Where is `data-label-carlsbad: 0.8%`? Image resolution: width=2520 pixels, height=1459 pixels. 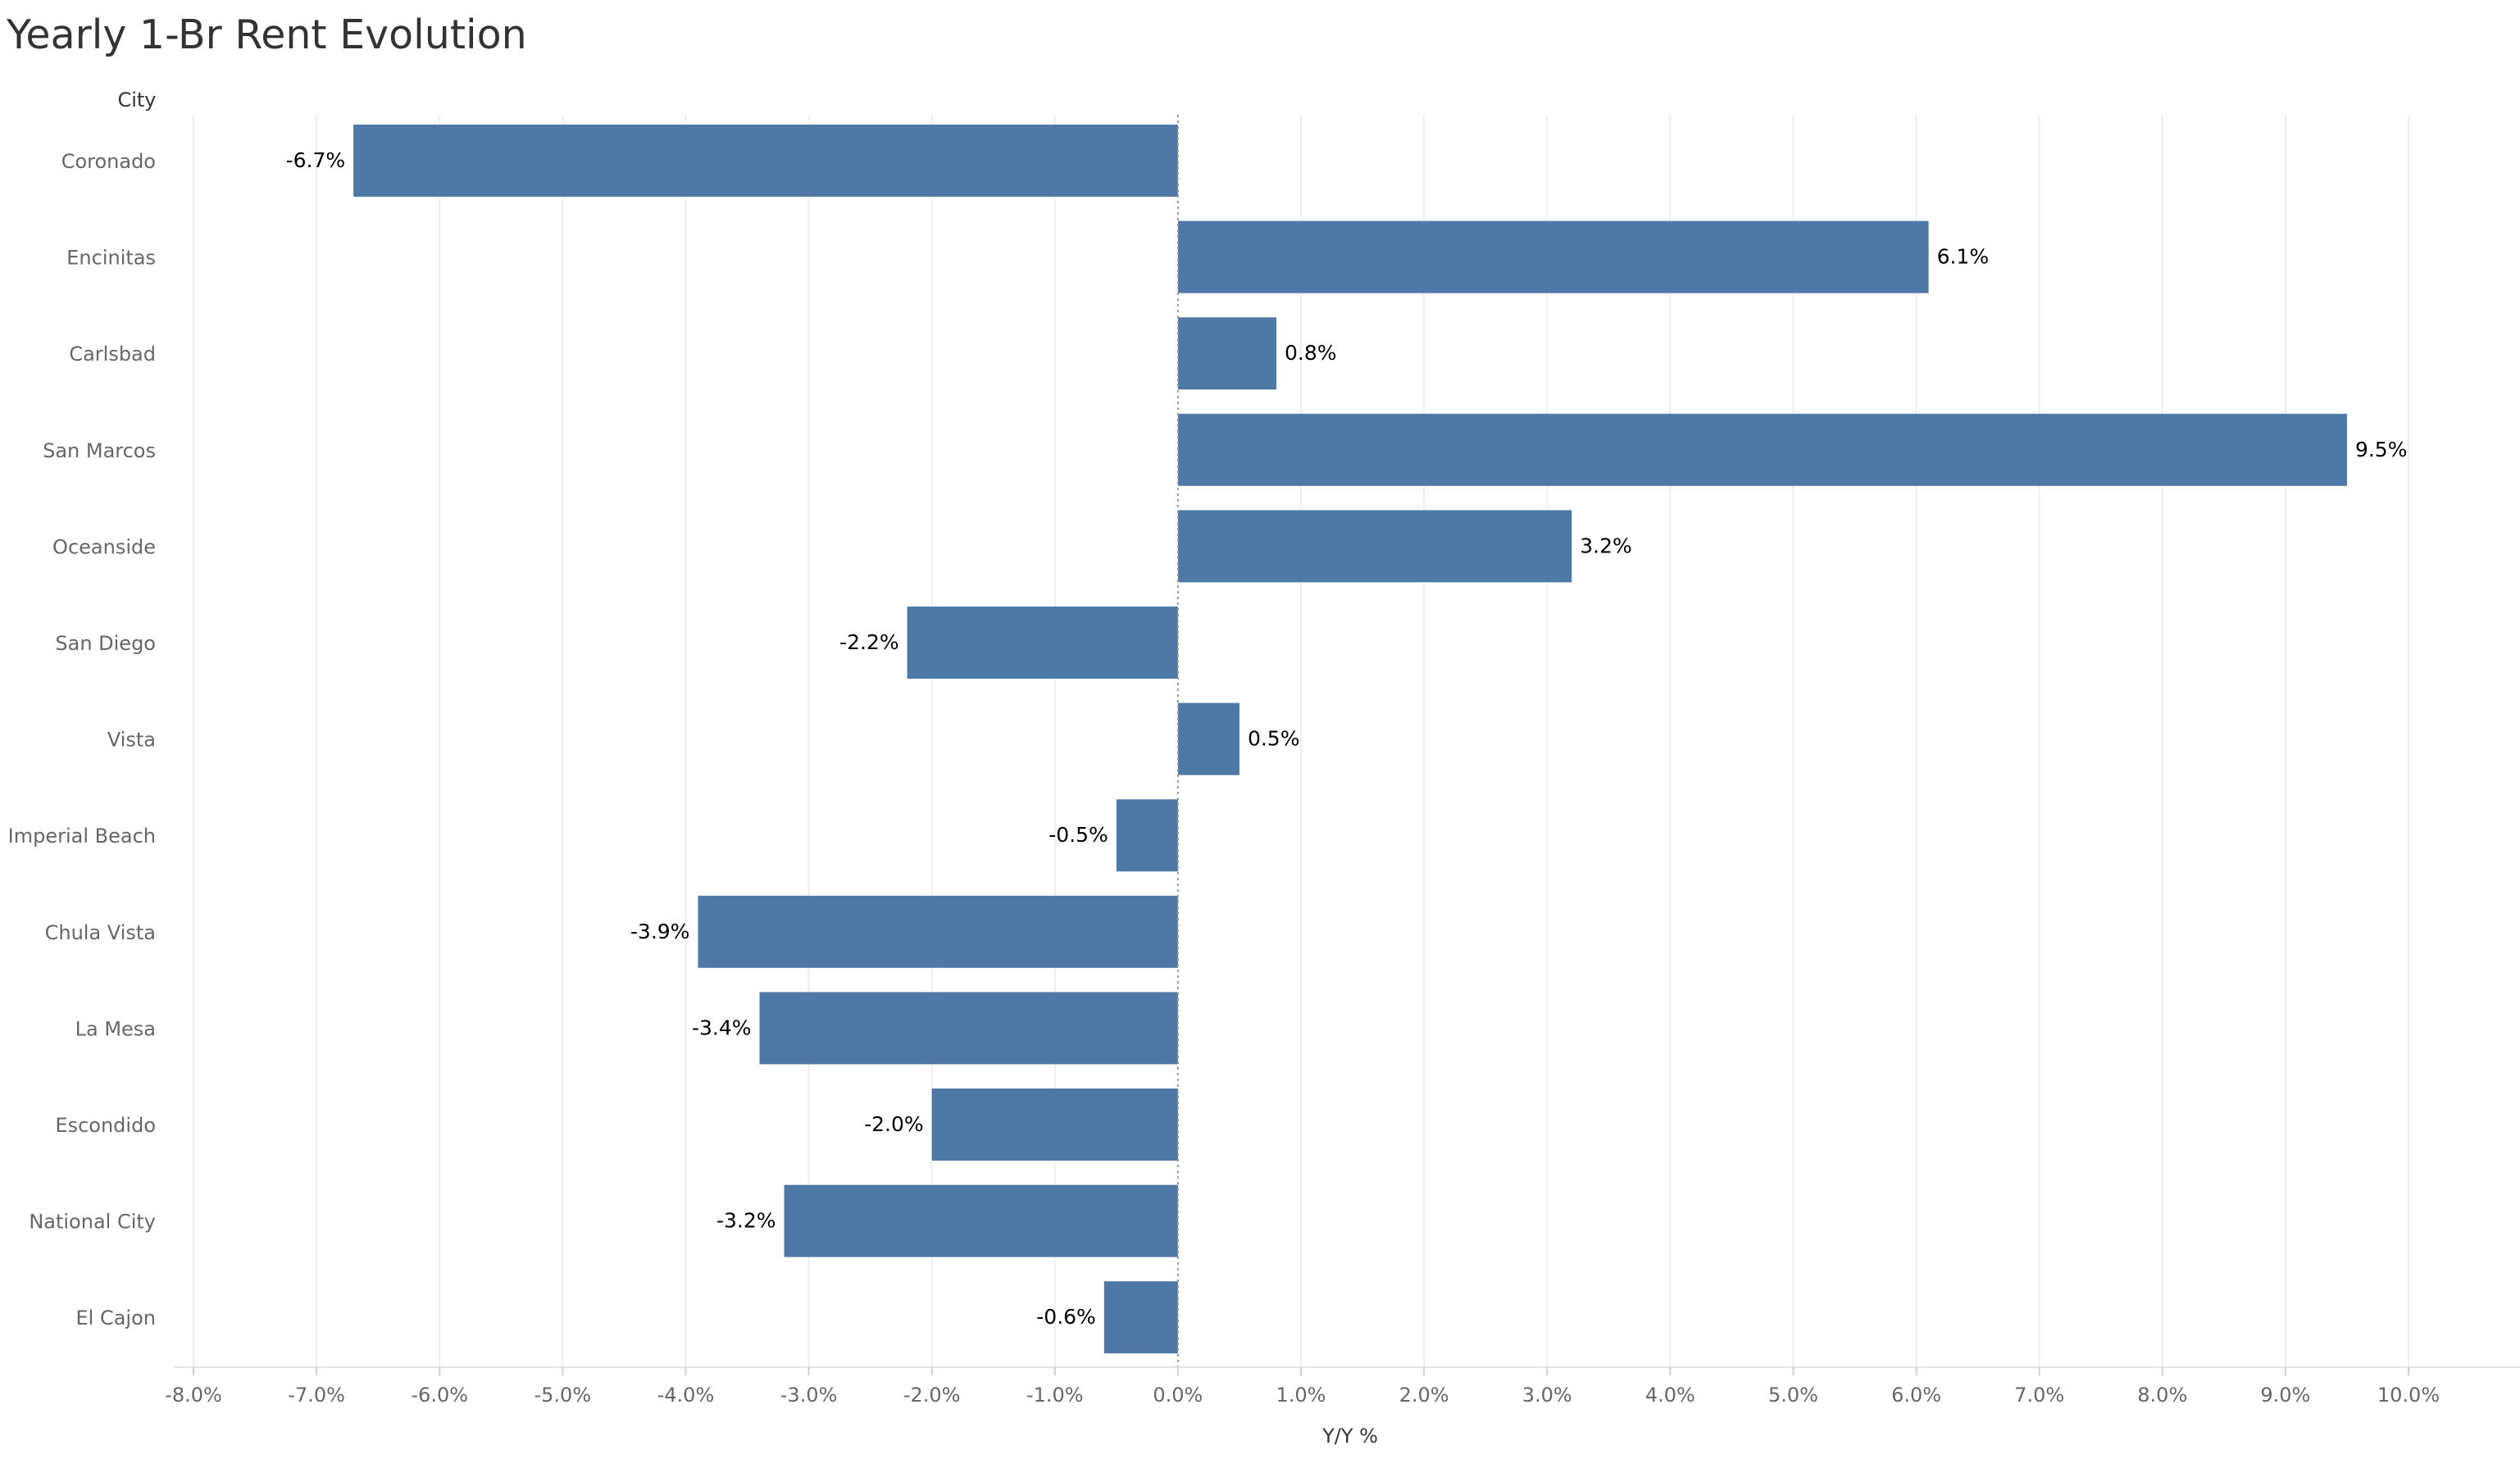
data-label-carlsbad: 0.8% is located at coordinates (1311, 353).